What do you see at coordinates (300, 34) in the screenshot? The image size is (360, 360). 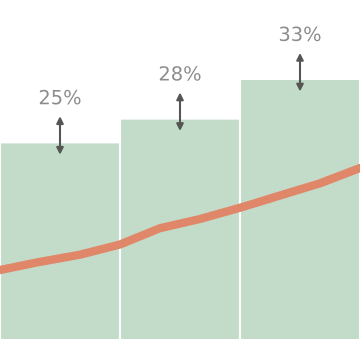 I see `data-label: 33%` at bounding box center [300, 34].